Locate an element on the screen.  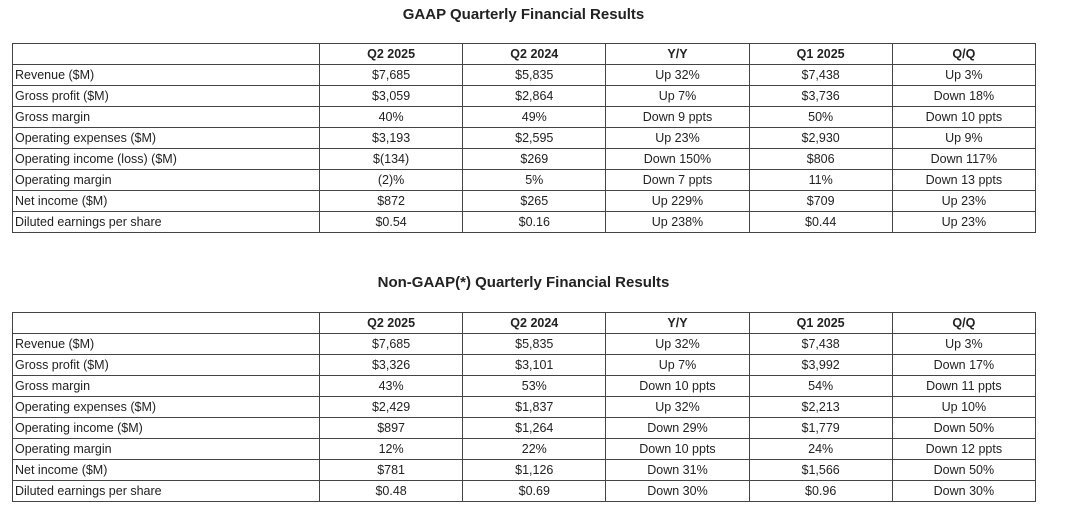
cell: Down 9 ppts is located at coordinates (677, 117).